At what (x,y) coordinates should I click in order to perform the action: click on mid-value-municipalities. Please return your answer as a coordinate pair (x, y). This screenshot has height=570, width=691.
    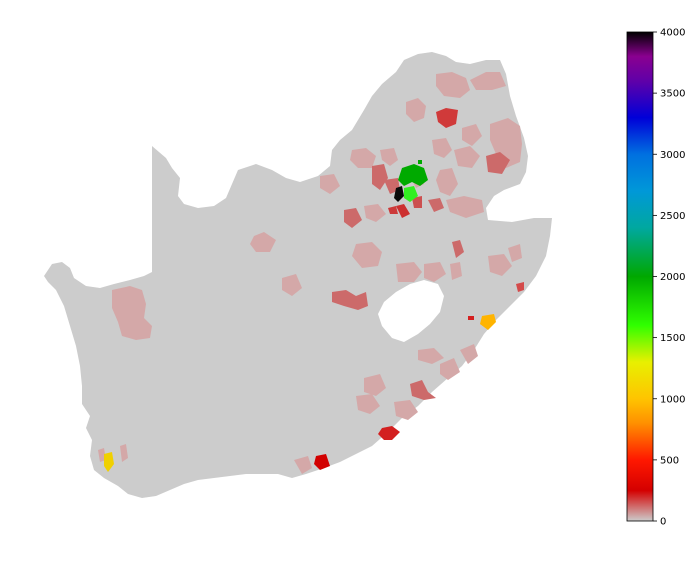
    Looking at the image, I should click on (421, 276).